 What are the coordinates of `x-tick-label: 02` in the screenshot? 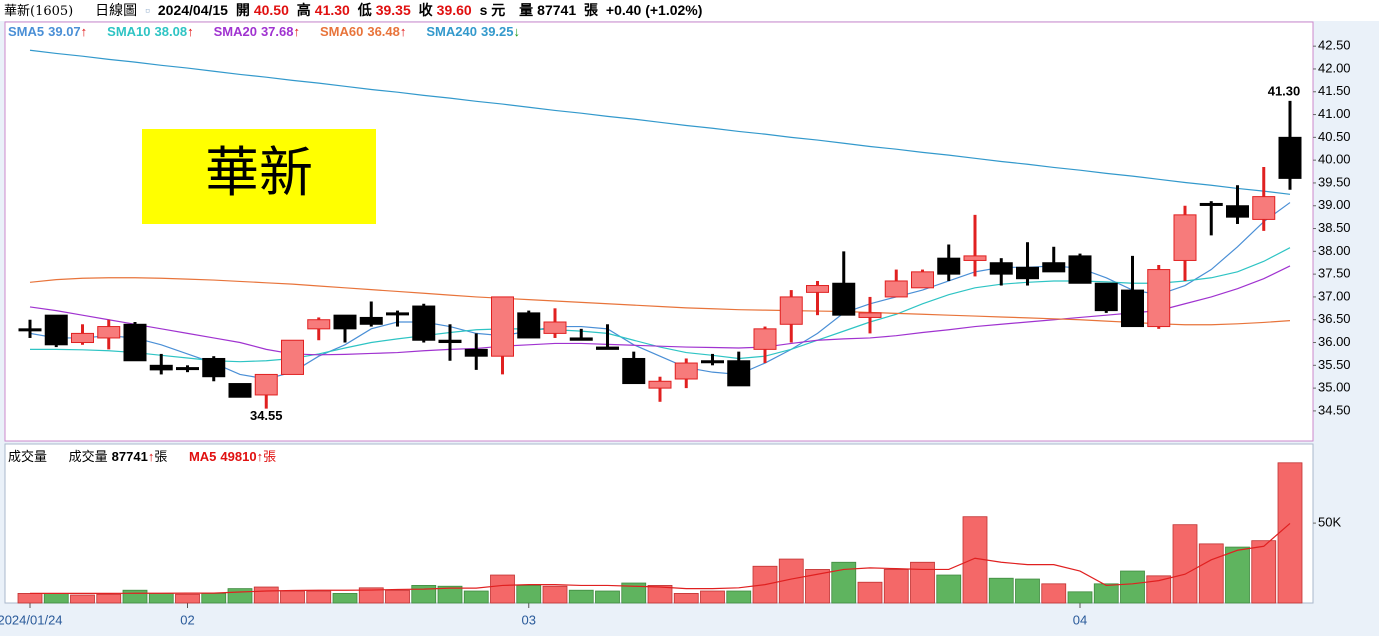 It's located at (187, 619).